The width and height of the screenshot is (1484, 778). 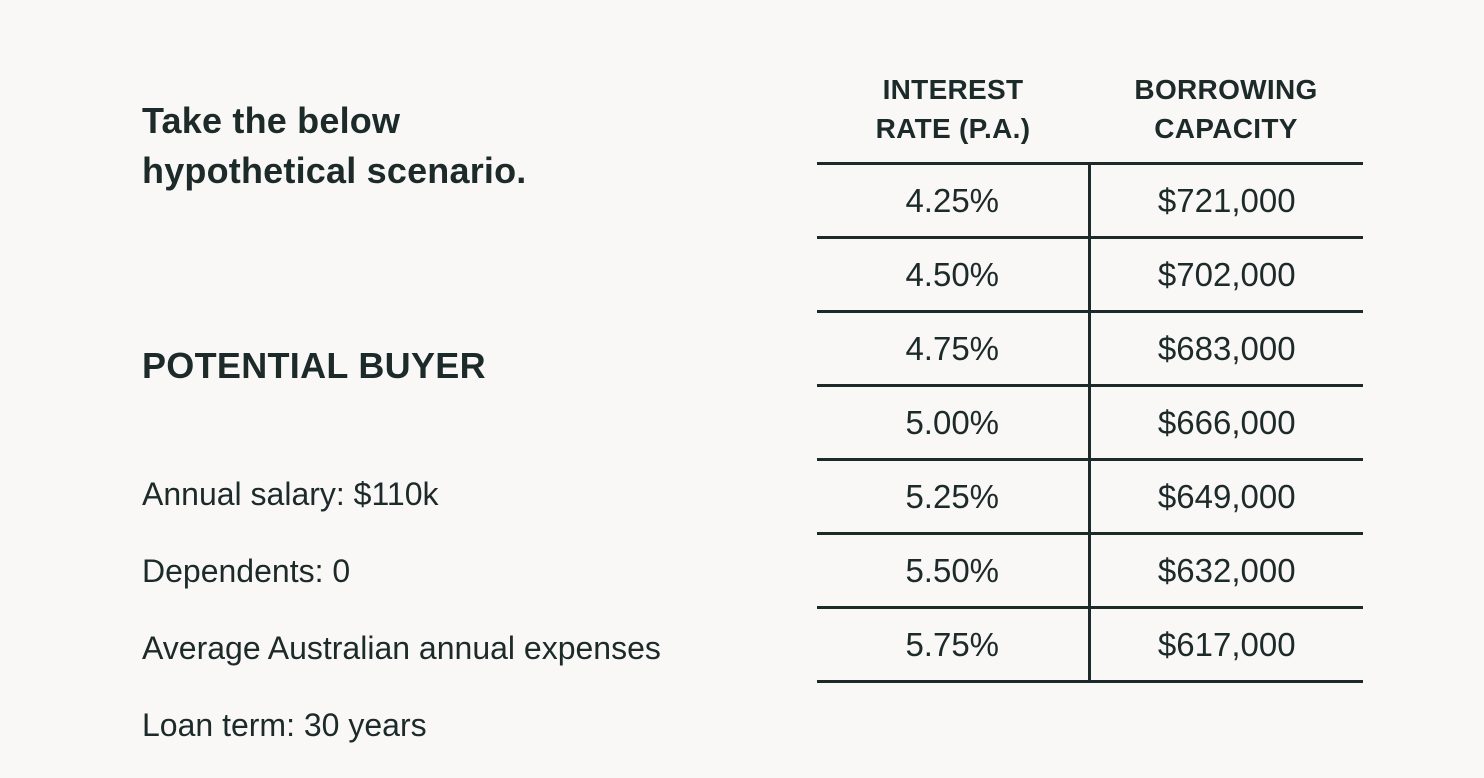 What do you see at coordinates (1226, 571) in the screenshot?
I see `capacity-cell: $632,000` at bounding box center [1226, 571].